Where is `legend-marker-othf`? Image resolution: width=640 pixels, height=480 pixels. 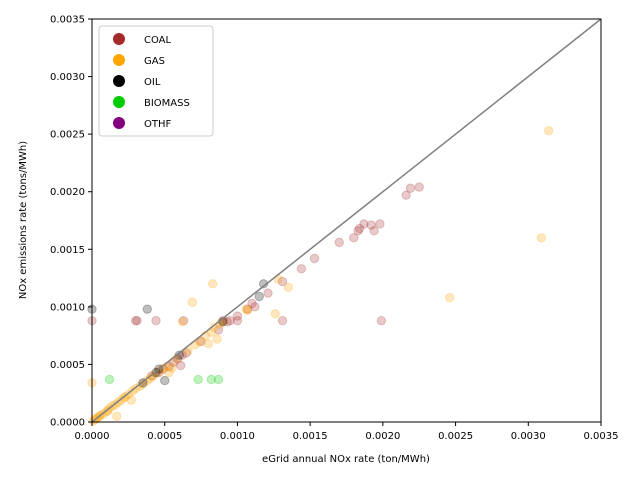 legend-marker-othf is located at coordinates (119, 123).